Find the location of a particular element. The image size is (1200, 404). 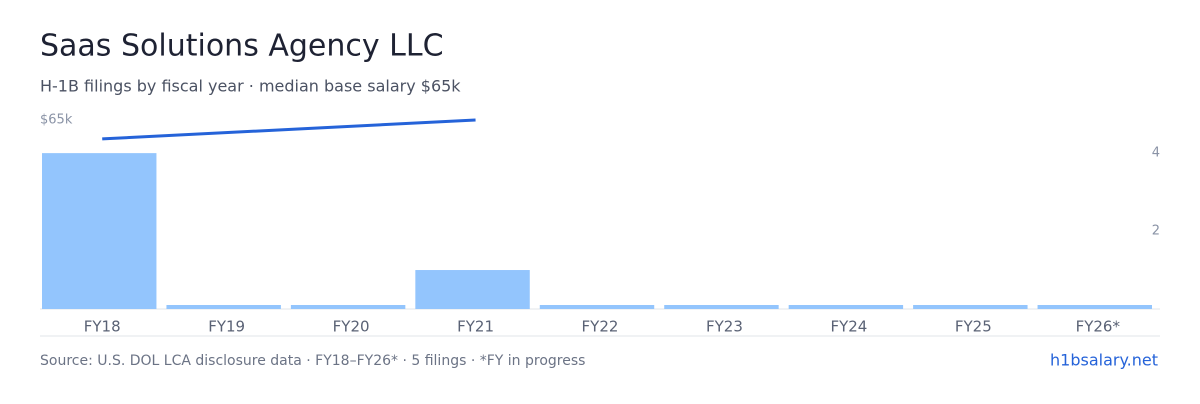

x-tick-label: FY24 is located at coordinates (848, 327).